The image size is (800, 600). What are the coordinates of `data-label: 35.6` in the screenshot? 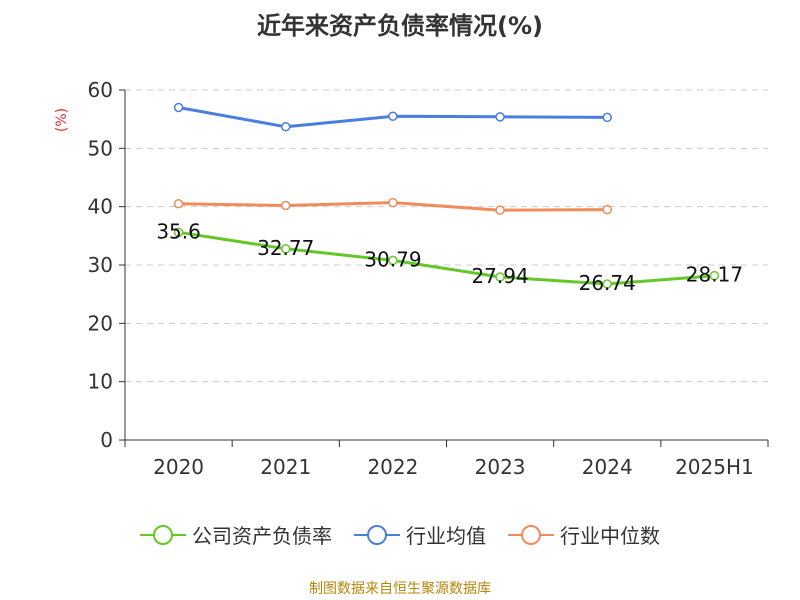 It's located at (178, 231).